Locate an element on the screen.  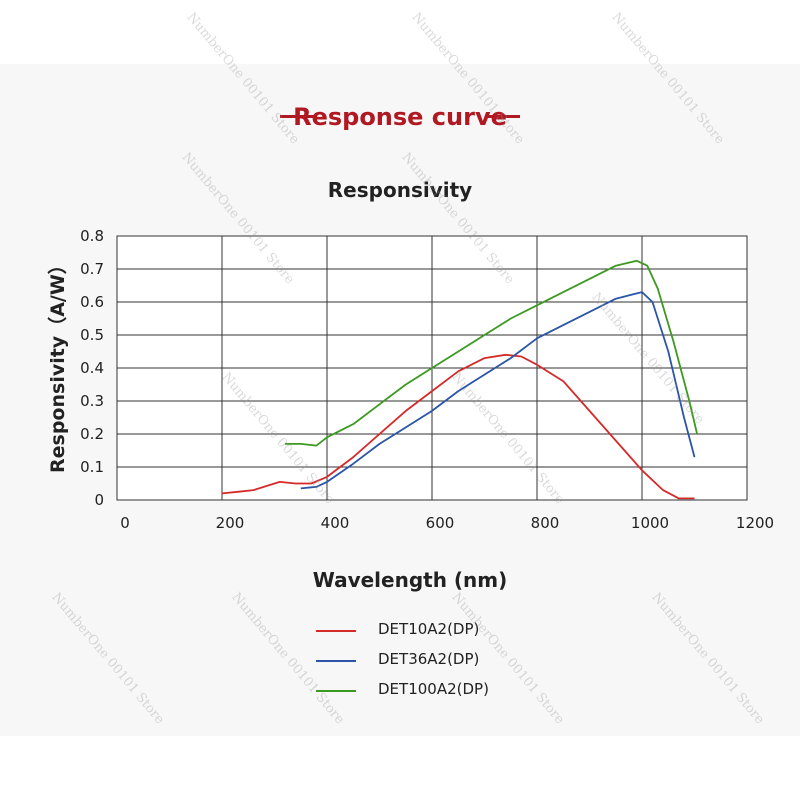
series-line-det10a2-dp is located at coordinates (458, 426).